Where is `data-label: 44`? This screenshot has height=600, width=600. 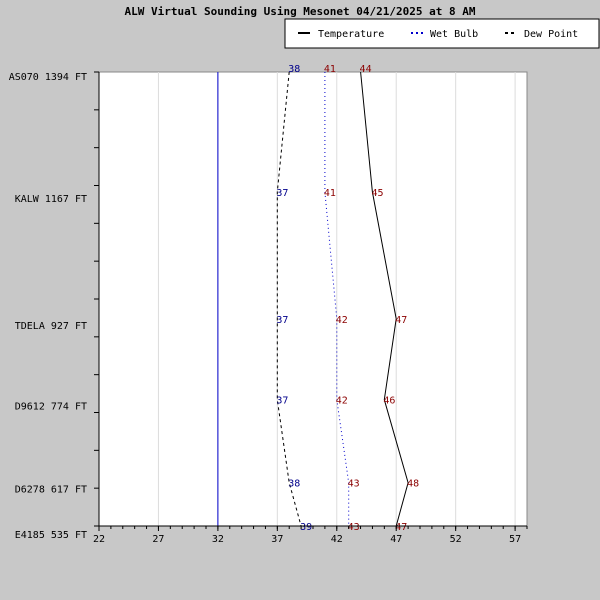
data-label: 44 is located at coordinates (366, 69).